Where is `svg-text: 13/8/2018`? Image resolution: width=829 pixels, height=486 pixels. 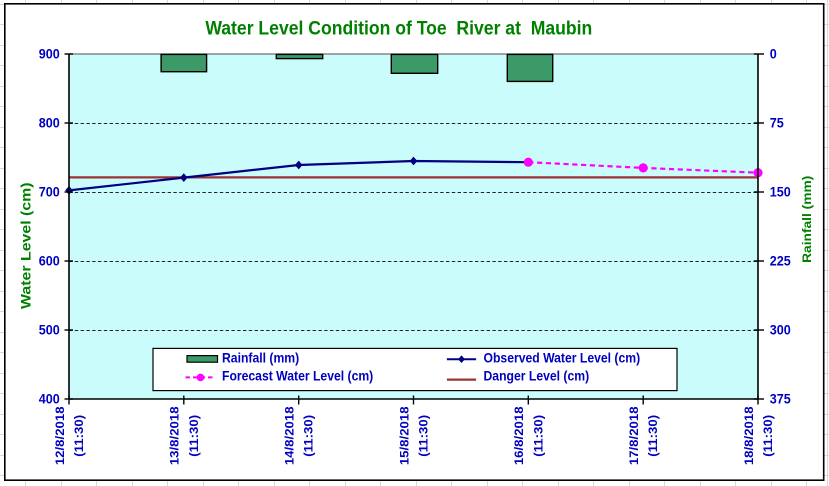 svg-text: 13/8/2018 is located at coordinates (174, 435).